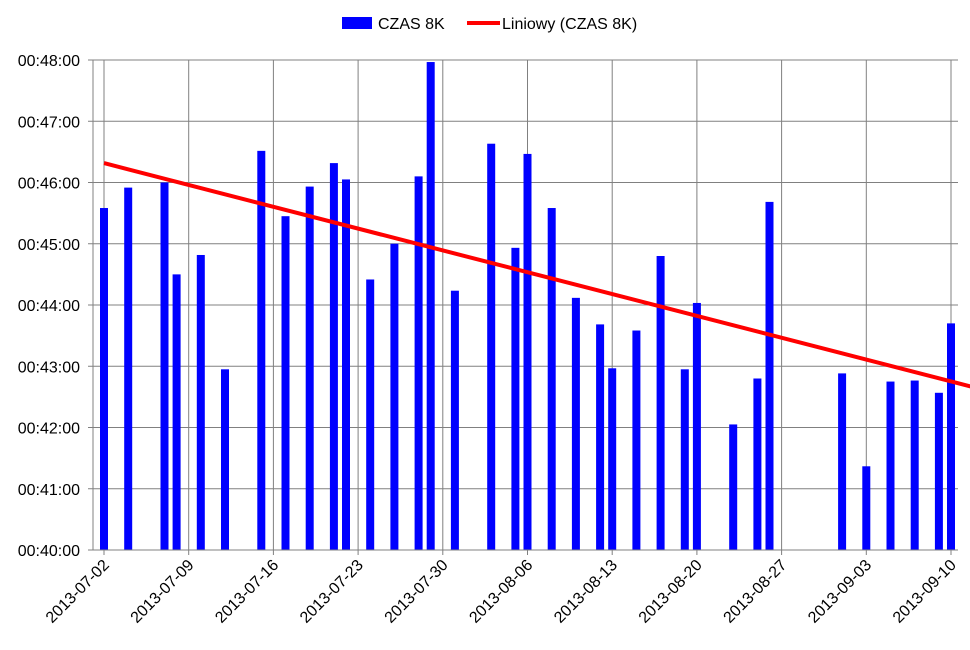 The image size is (970, 650). Describe the element at coordinates (49, 61) in the screenshot. I see `y-tick-label: 00:48:00` at that location.